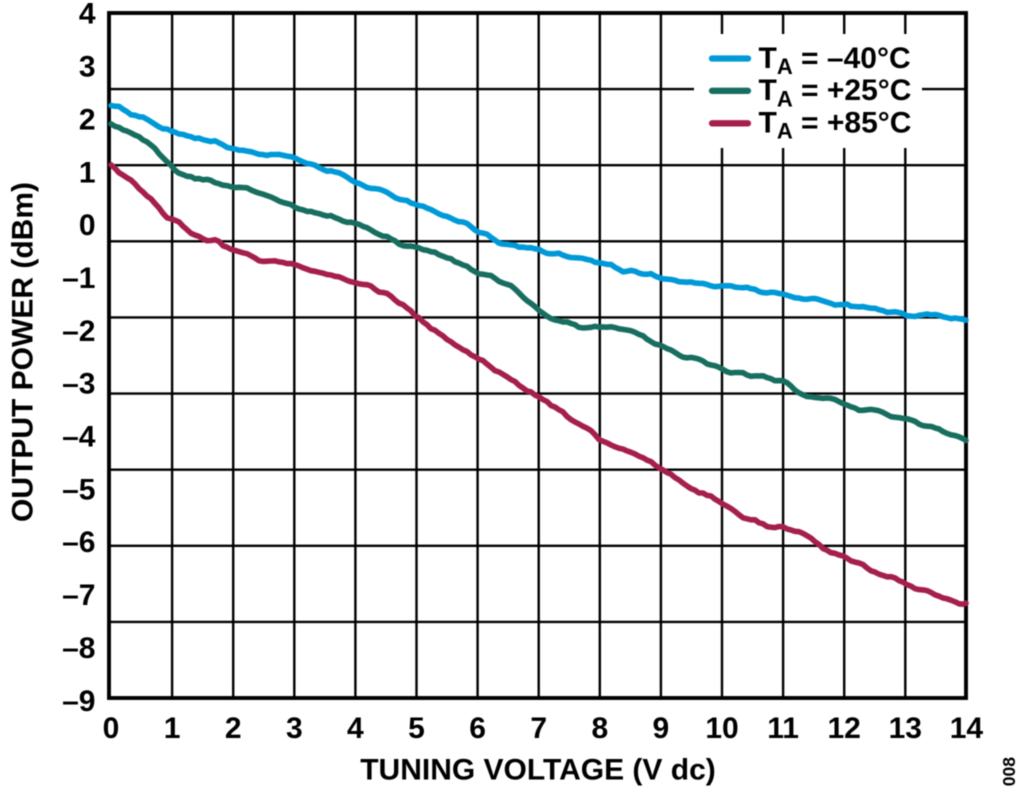 The image size is (1024, 800). Describe the element at coordinates (78, 648) in the screenshot. I see `svg-text: –8` at that location.